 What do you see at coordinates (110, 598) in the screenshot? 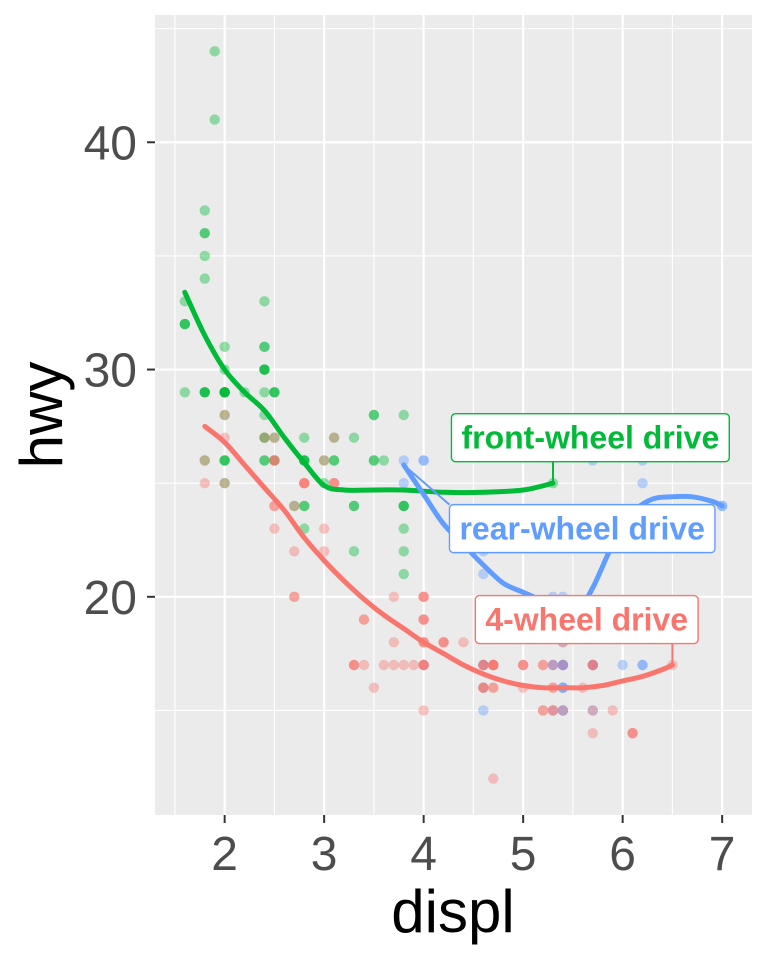
I see `y-tick-label: 20` at bounding box center [110, 598].